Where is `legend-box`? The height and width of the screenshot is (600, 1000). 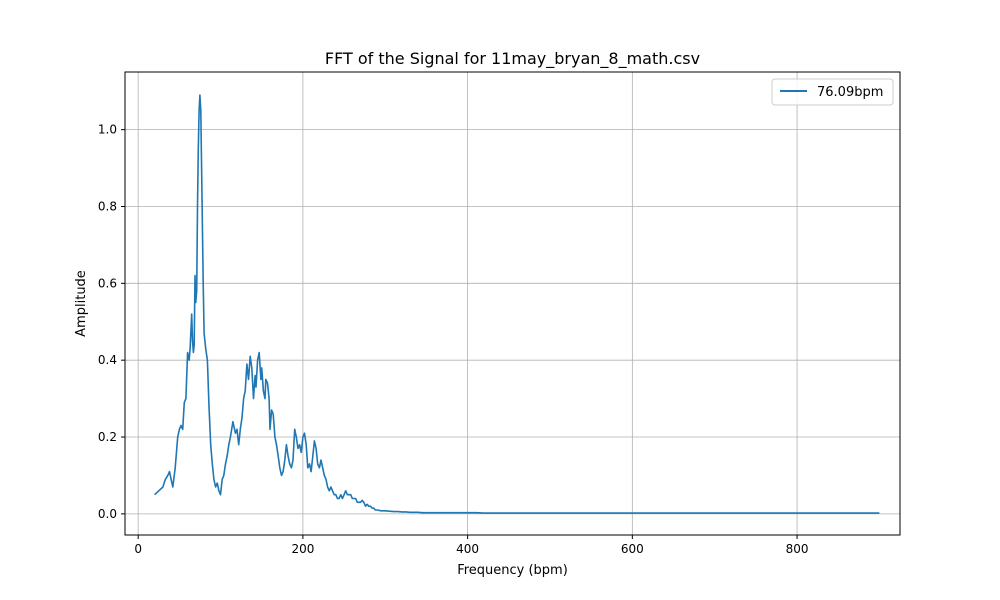
legend-box is located at coordinates (832, 92).